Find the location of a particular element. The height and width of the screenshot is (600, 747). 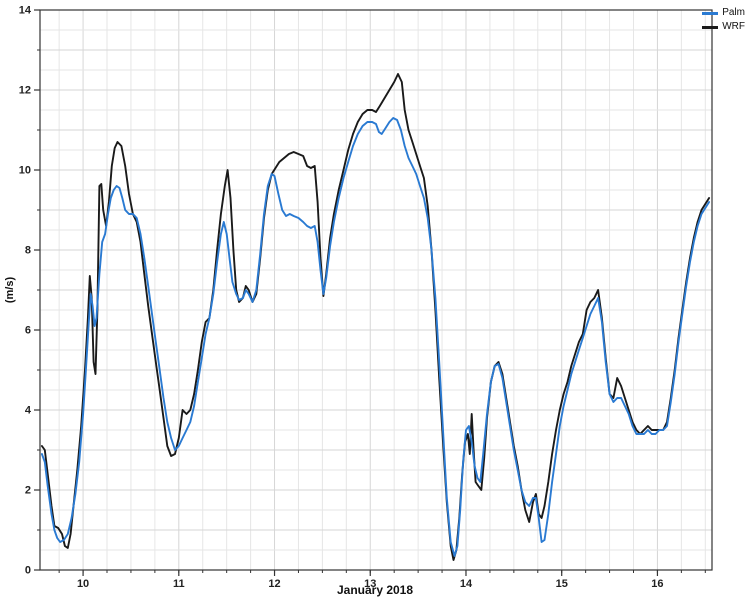

x-axis-label: January 2018 is located at coordinates (375, 590).